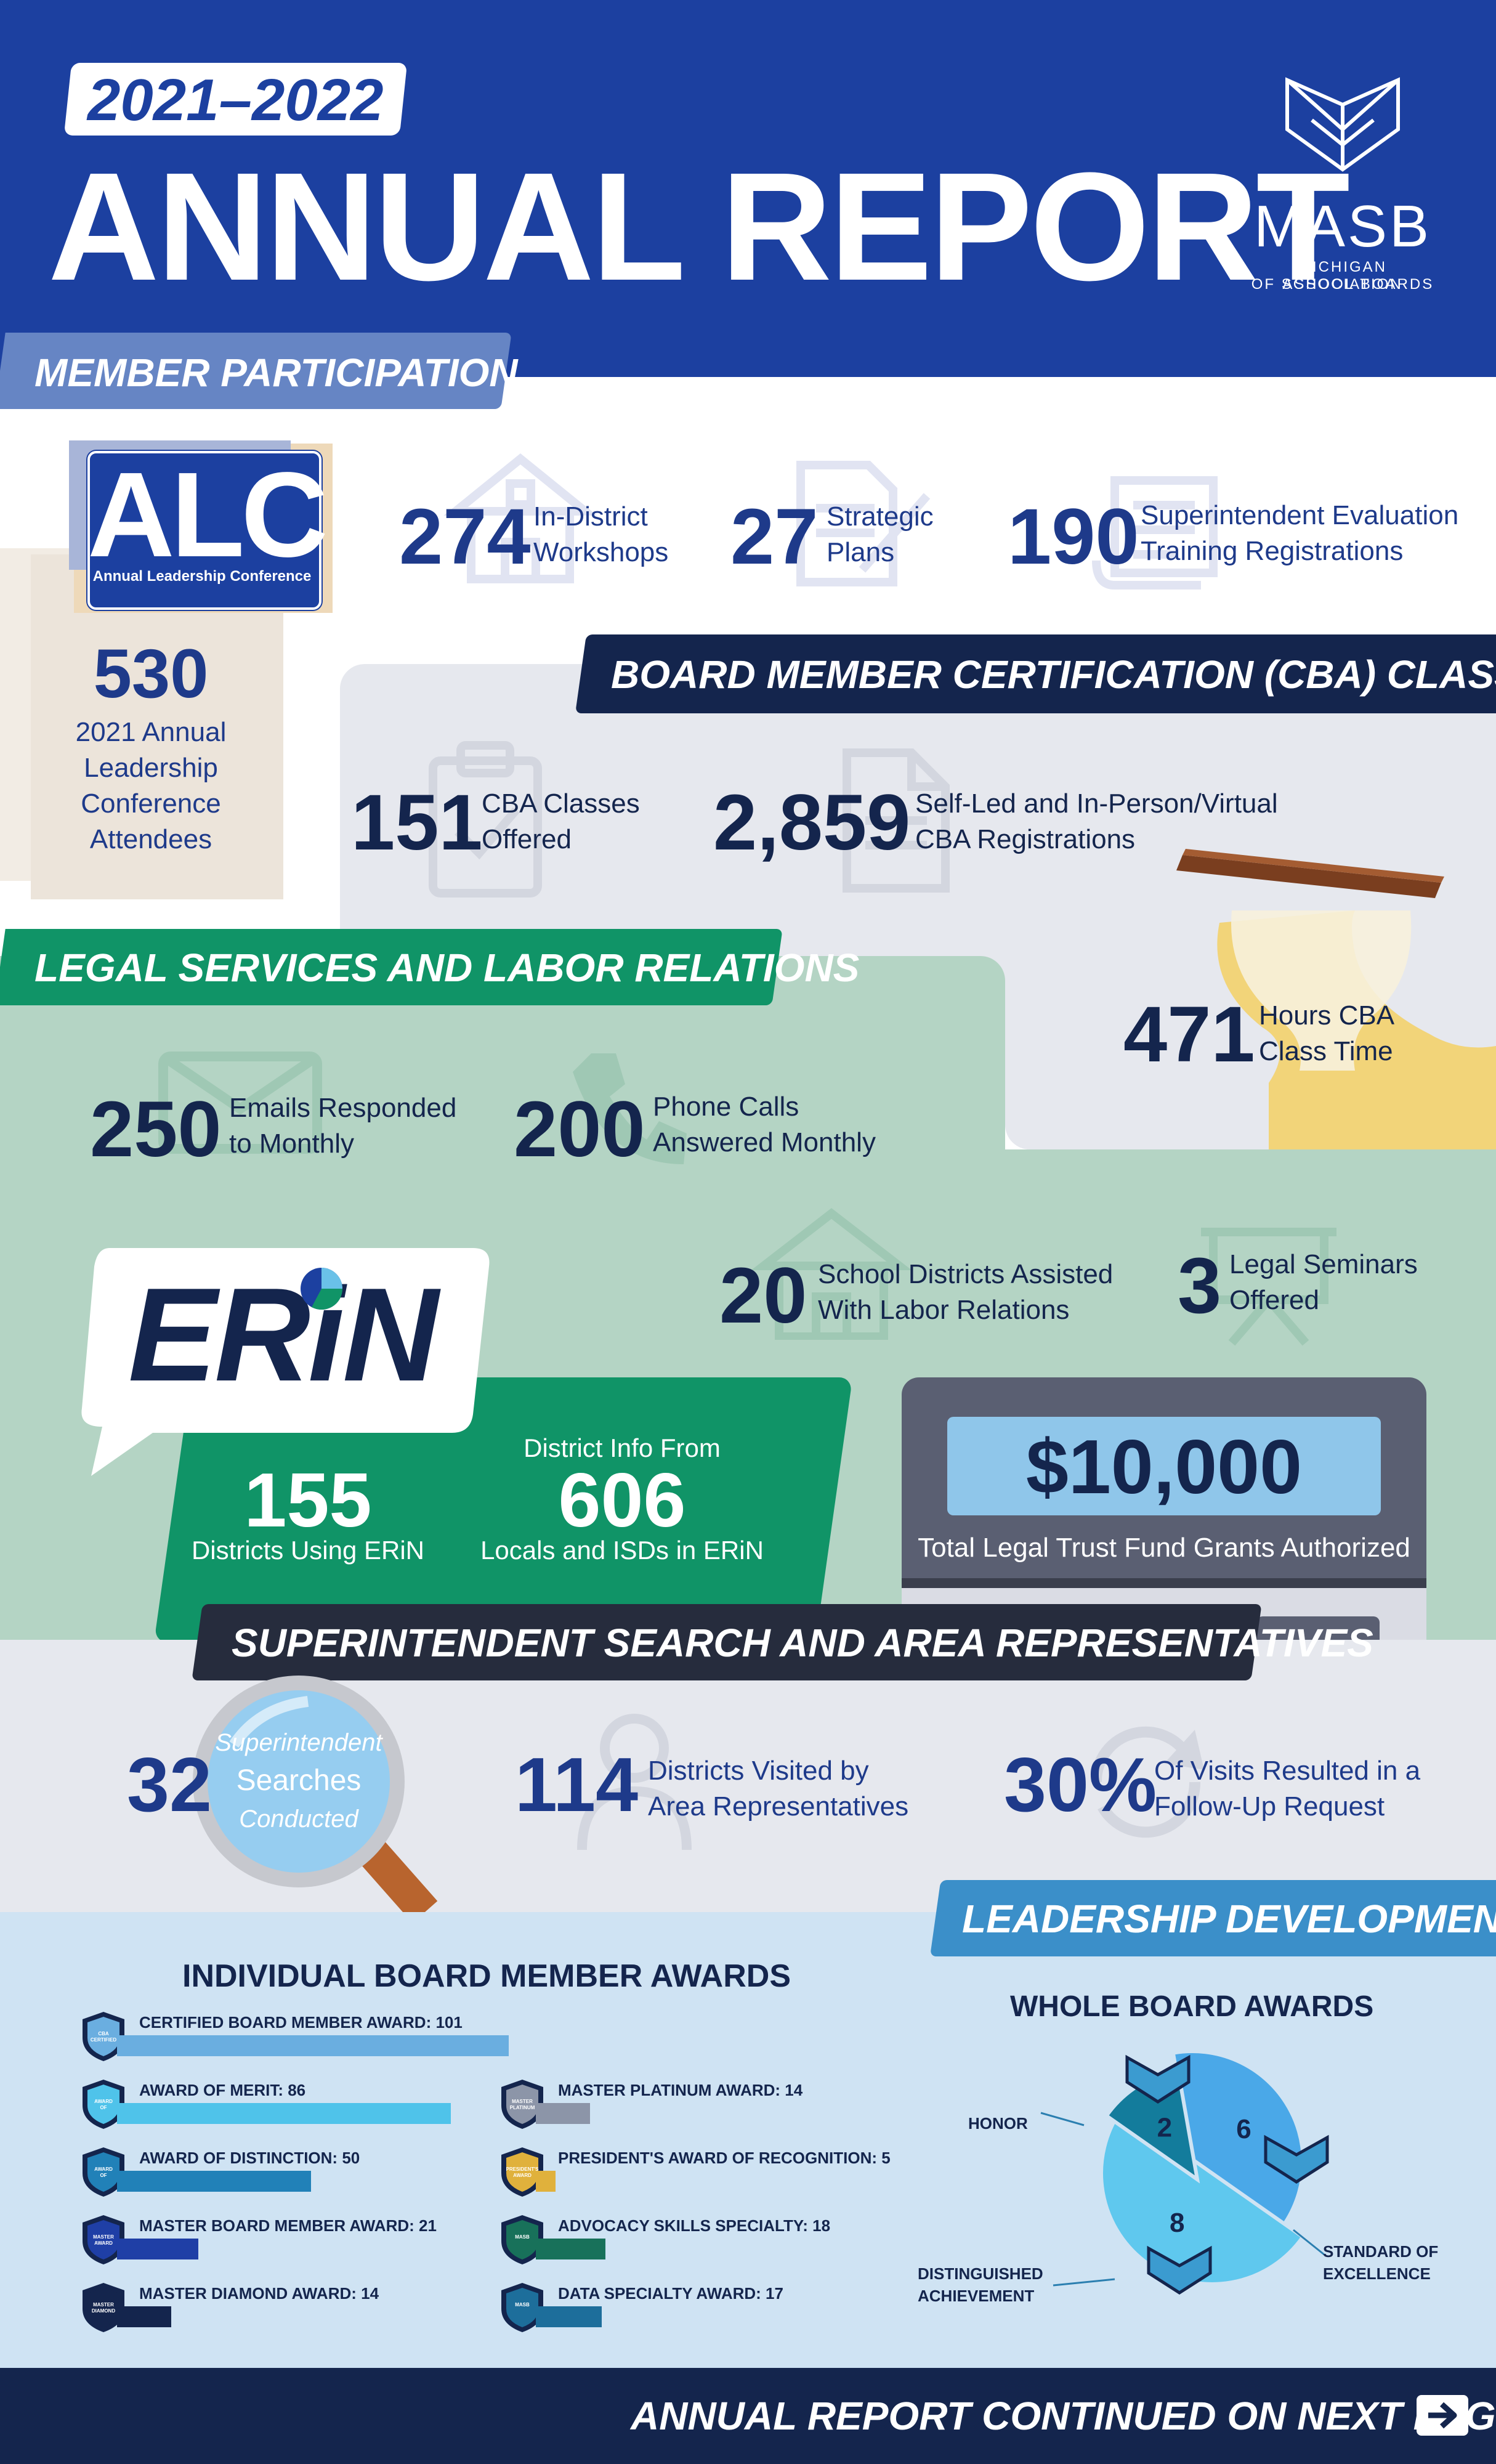 This screenshot has width=1496, height=2464. I want to click on cba-registrations-label-1: Self-Led and In-Person/Virtual, so click(1096, 803).